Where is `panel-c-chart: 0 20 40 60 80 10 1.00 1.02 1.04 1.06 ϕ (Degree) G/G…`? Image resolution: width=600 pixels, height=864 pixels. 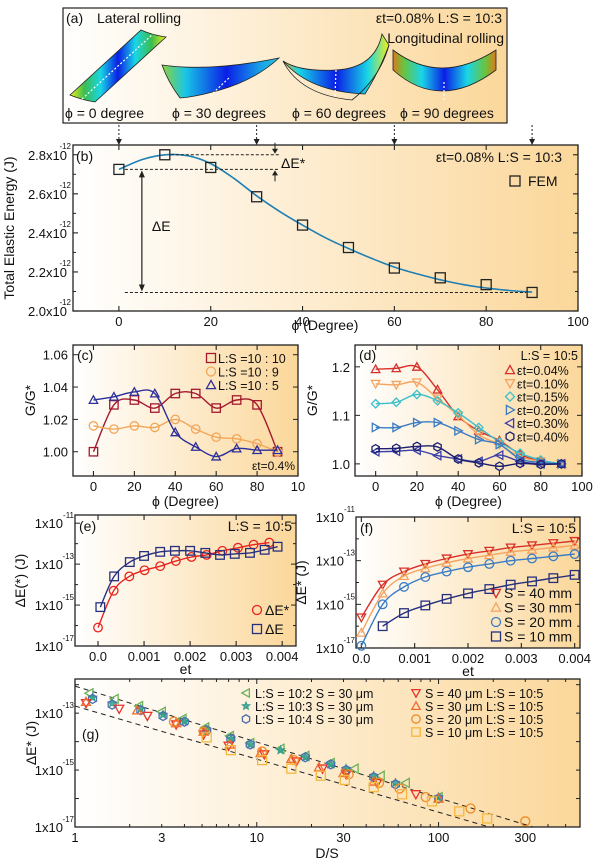 panel-c-chart: 0 20 40 60 80 10 1.00 1.02 1.04 1.06 ϕ (Degree) G/G… is located at coordinates (163, 426).